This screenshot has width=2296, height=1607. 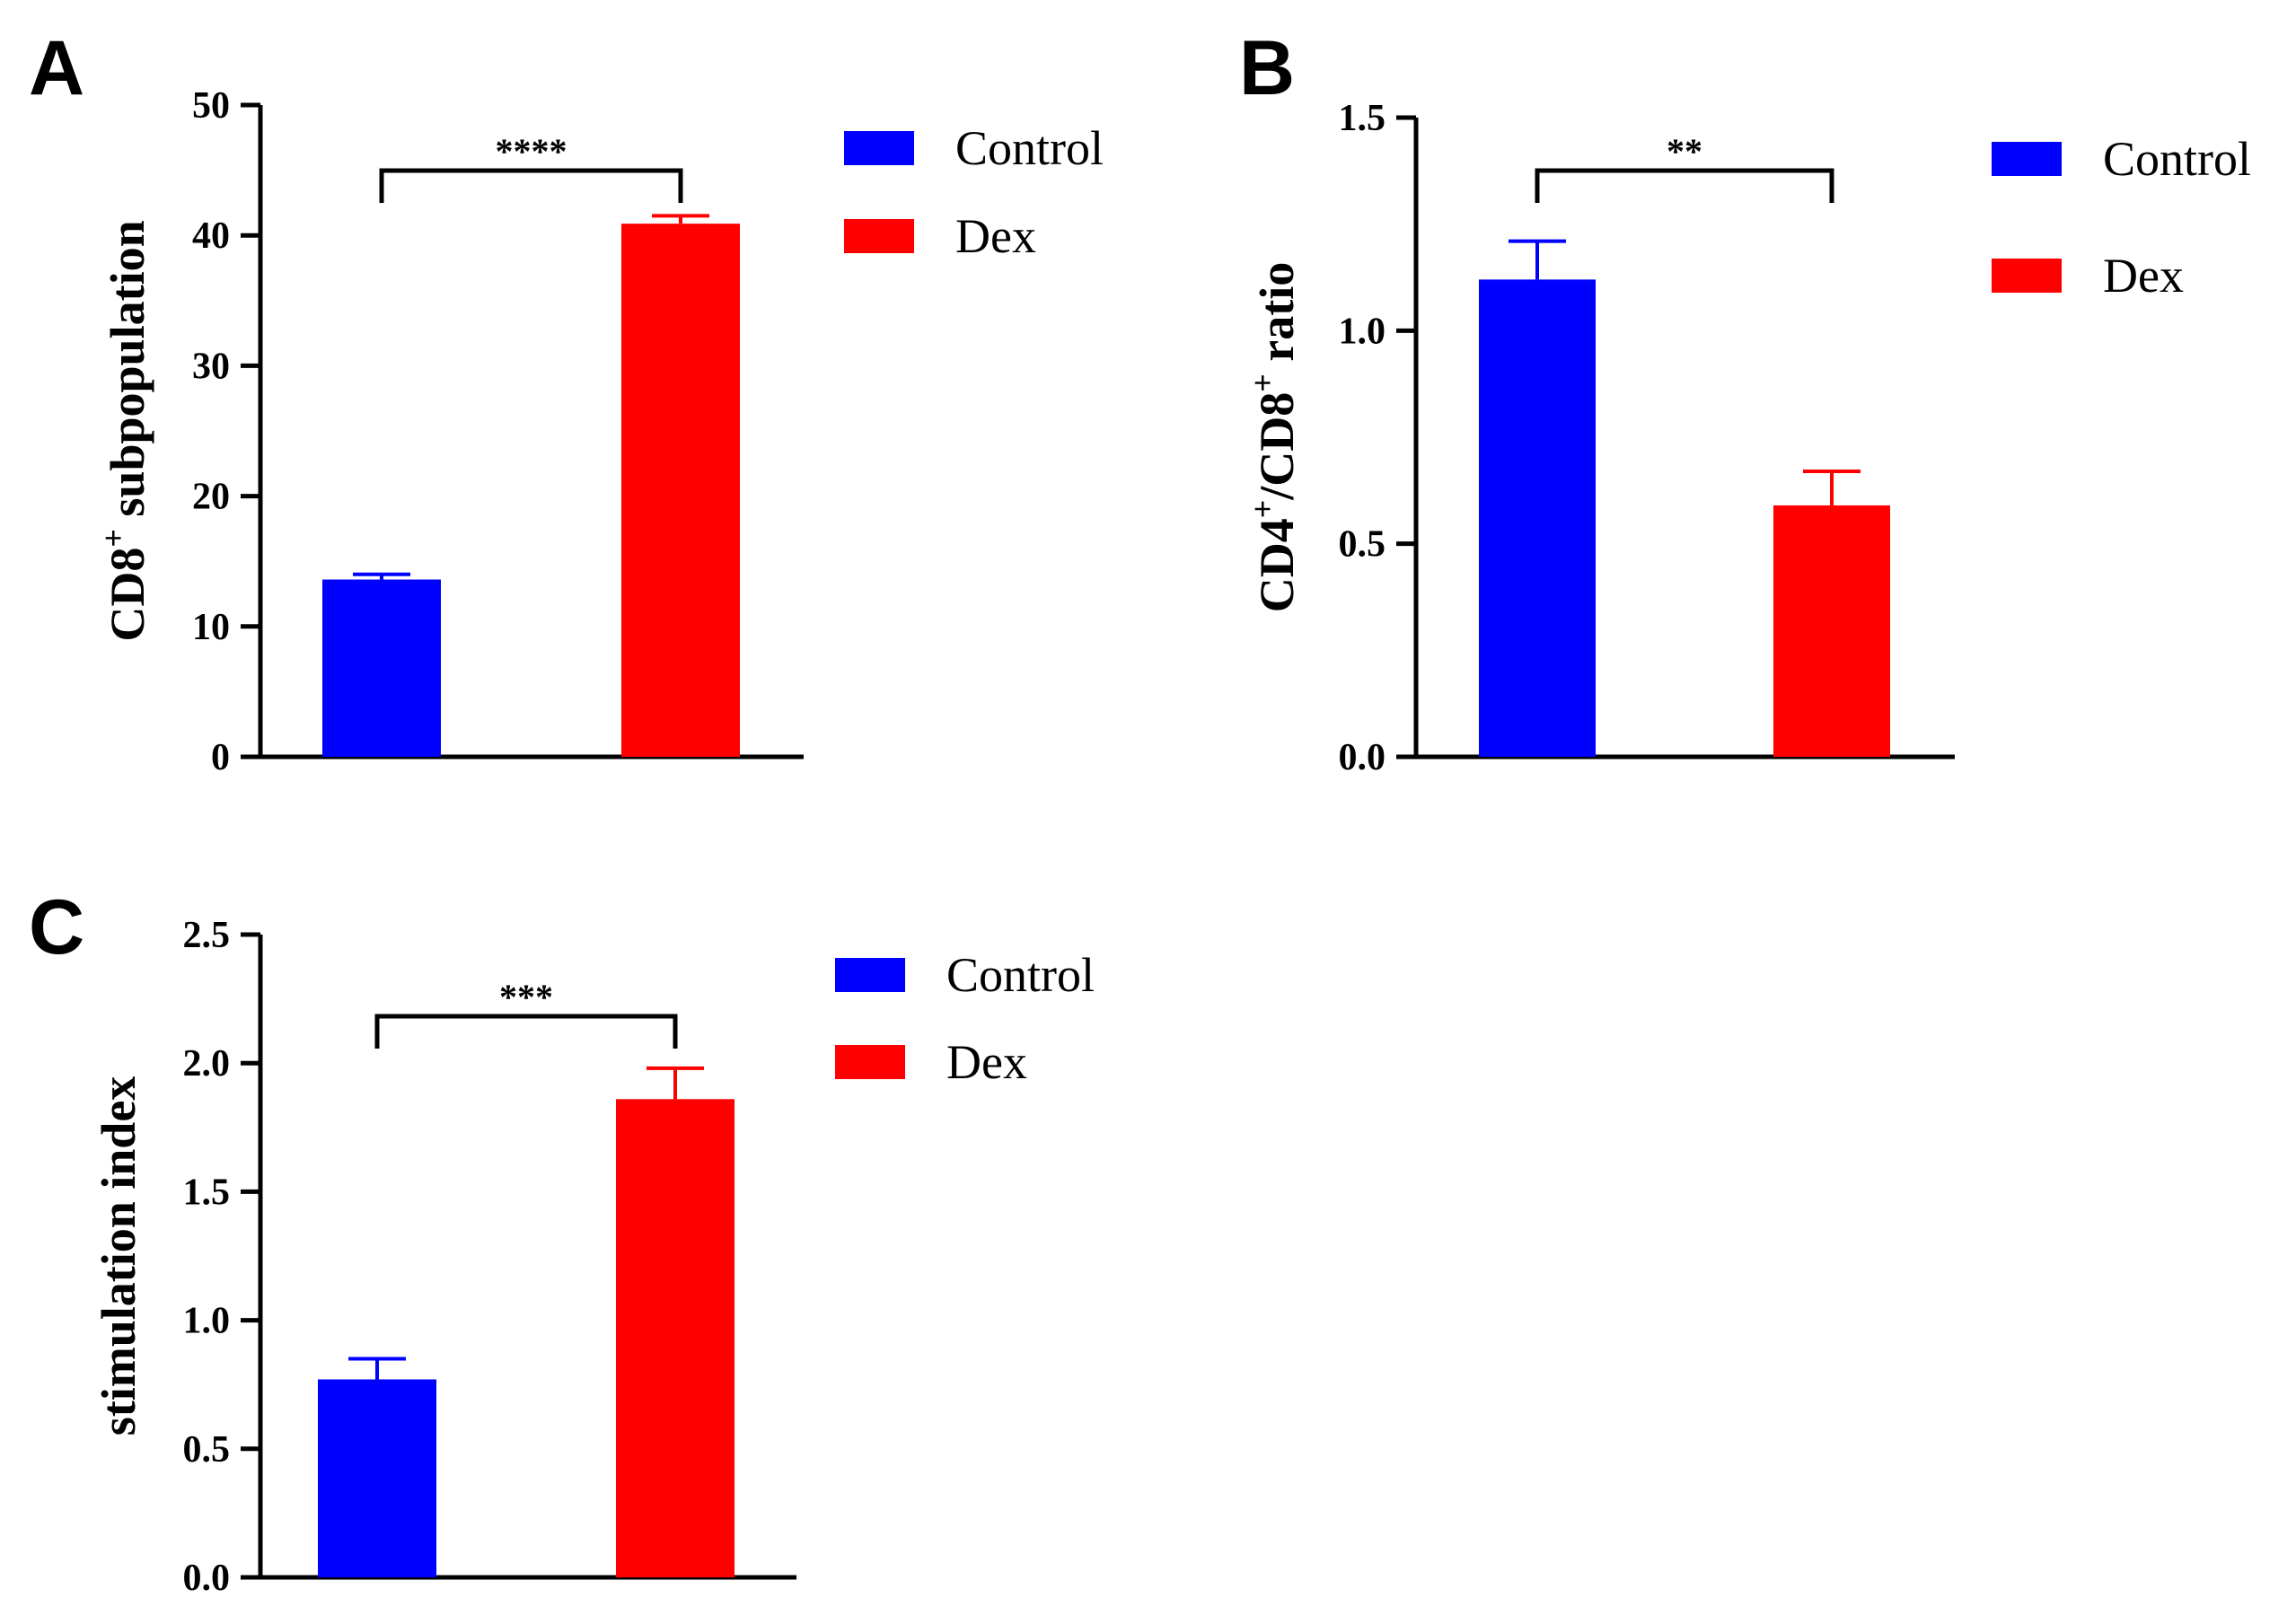 I want to click on y-axis-title: CD4+/CD8+ ratio, so click(x=1274, y=437).